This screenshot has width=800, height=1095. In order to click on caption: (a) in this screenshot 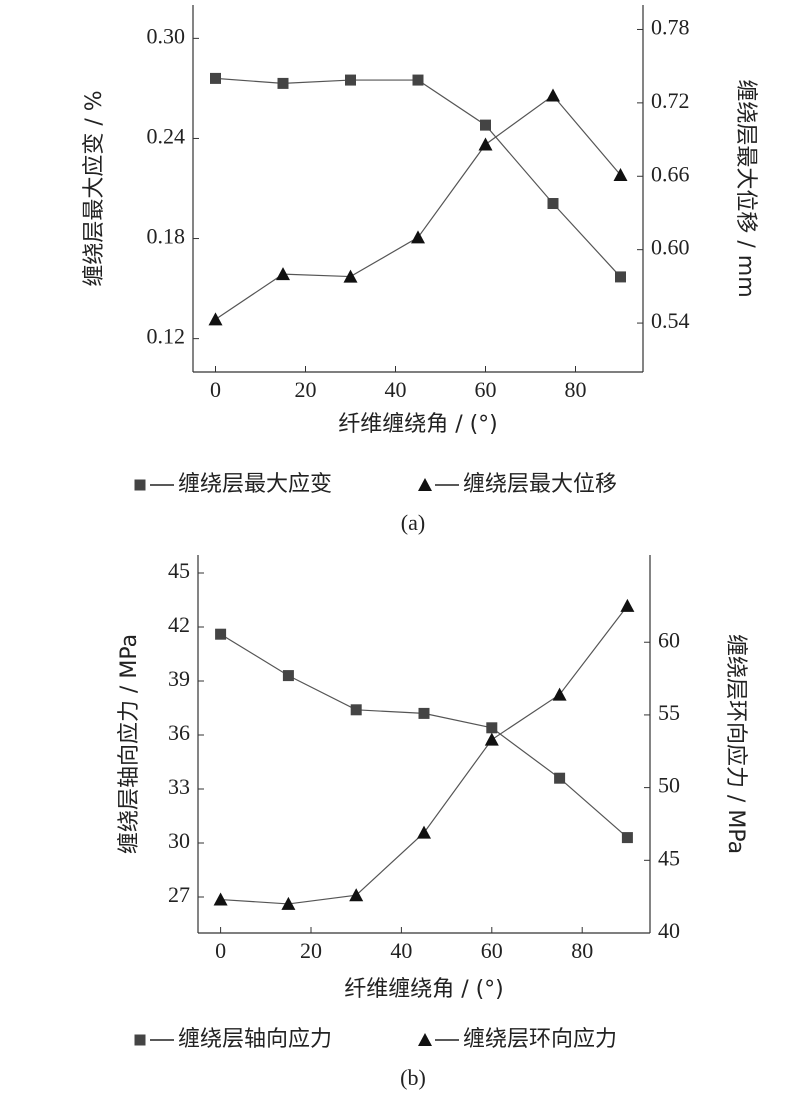, I will do `click(413, 522)`.